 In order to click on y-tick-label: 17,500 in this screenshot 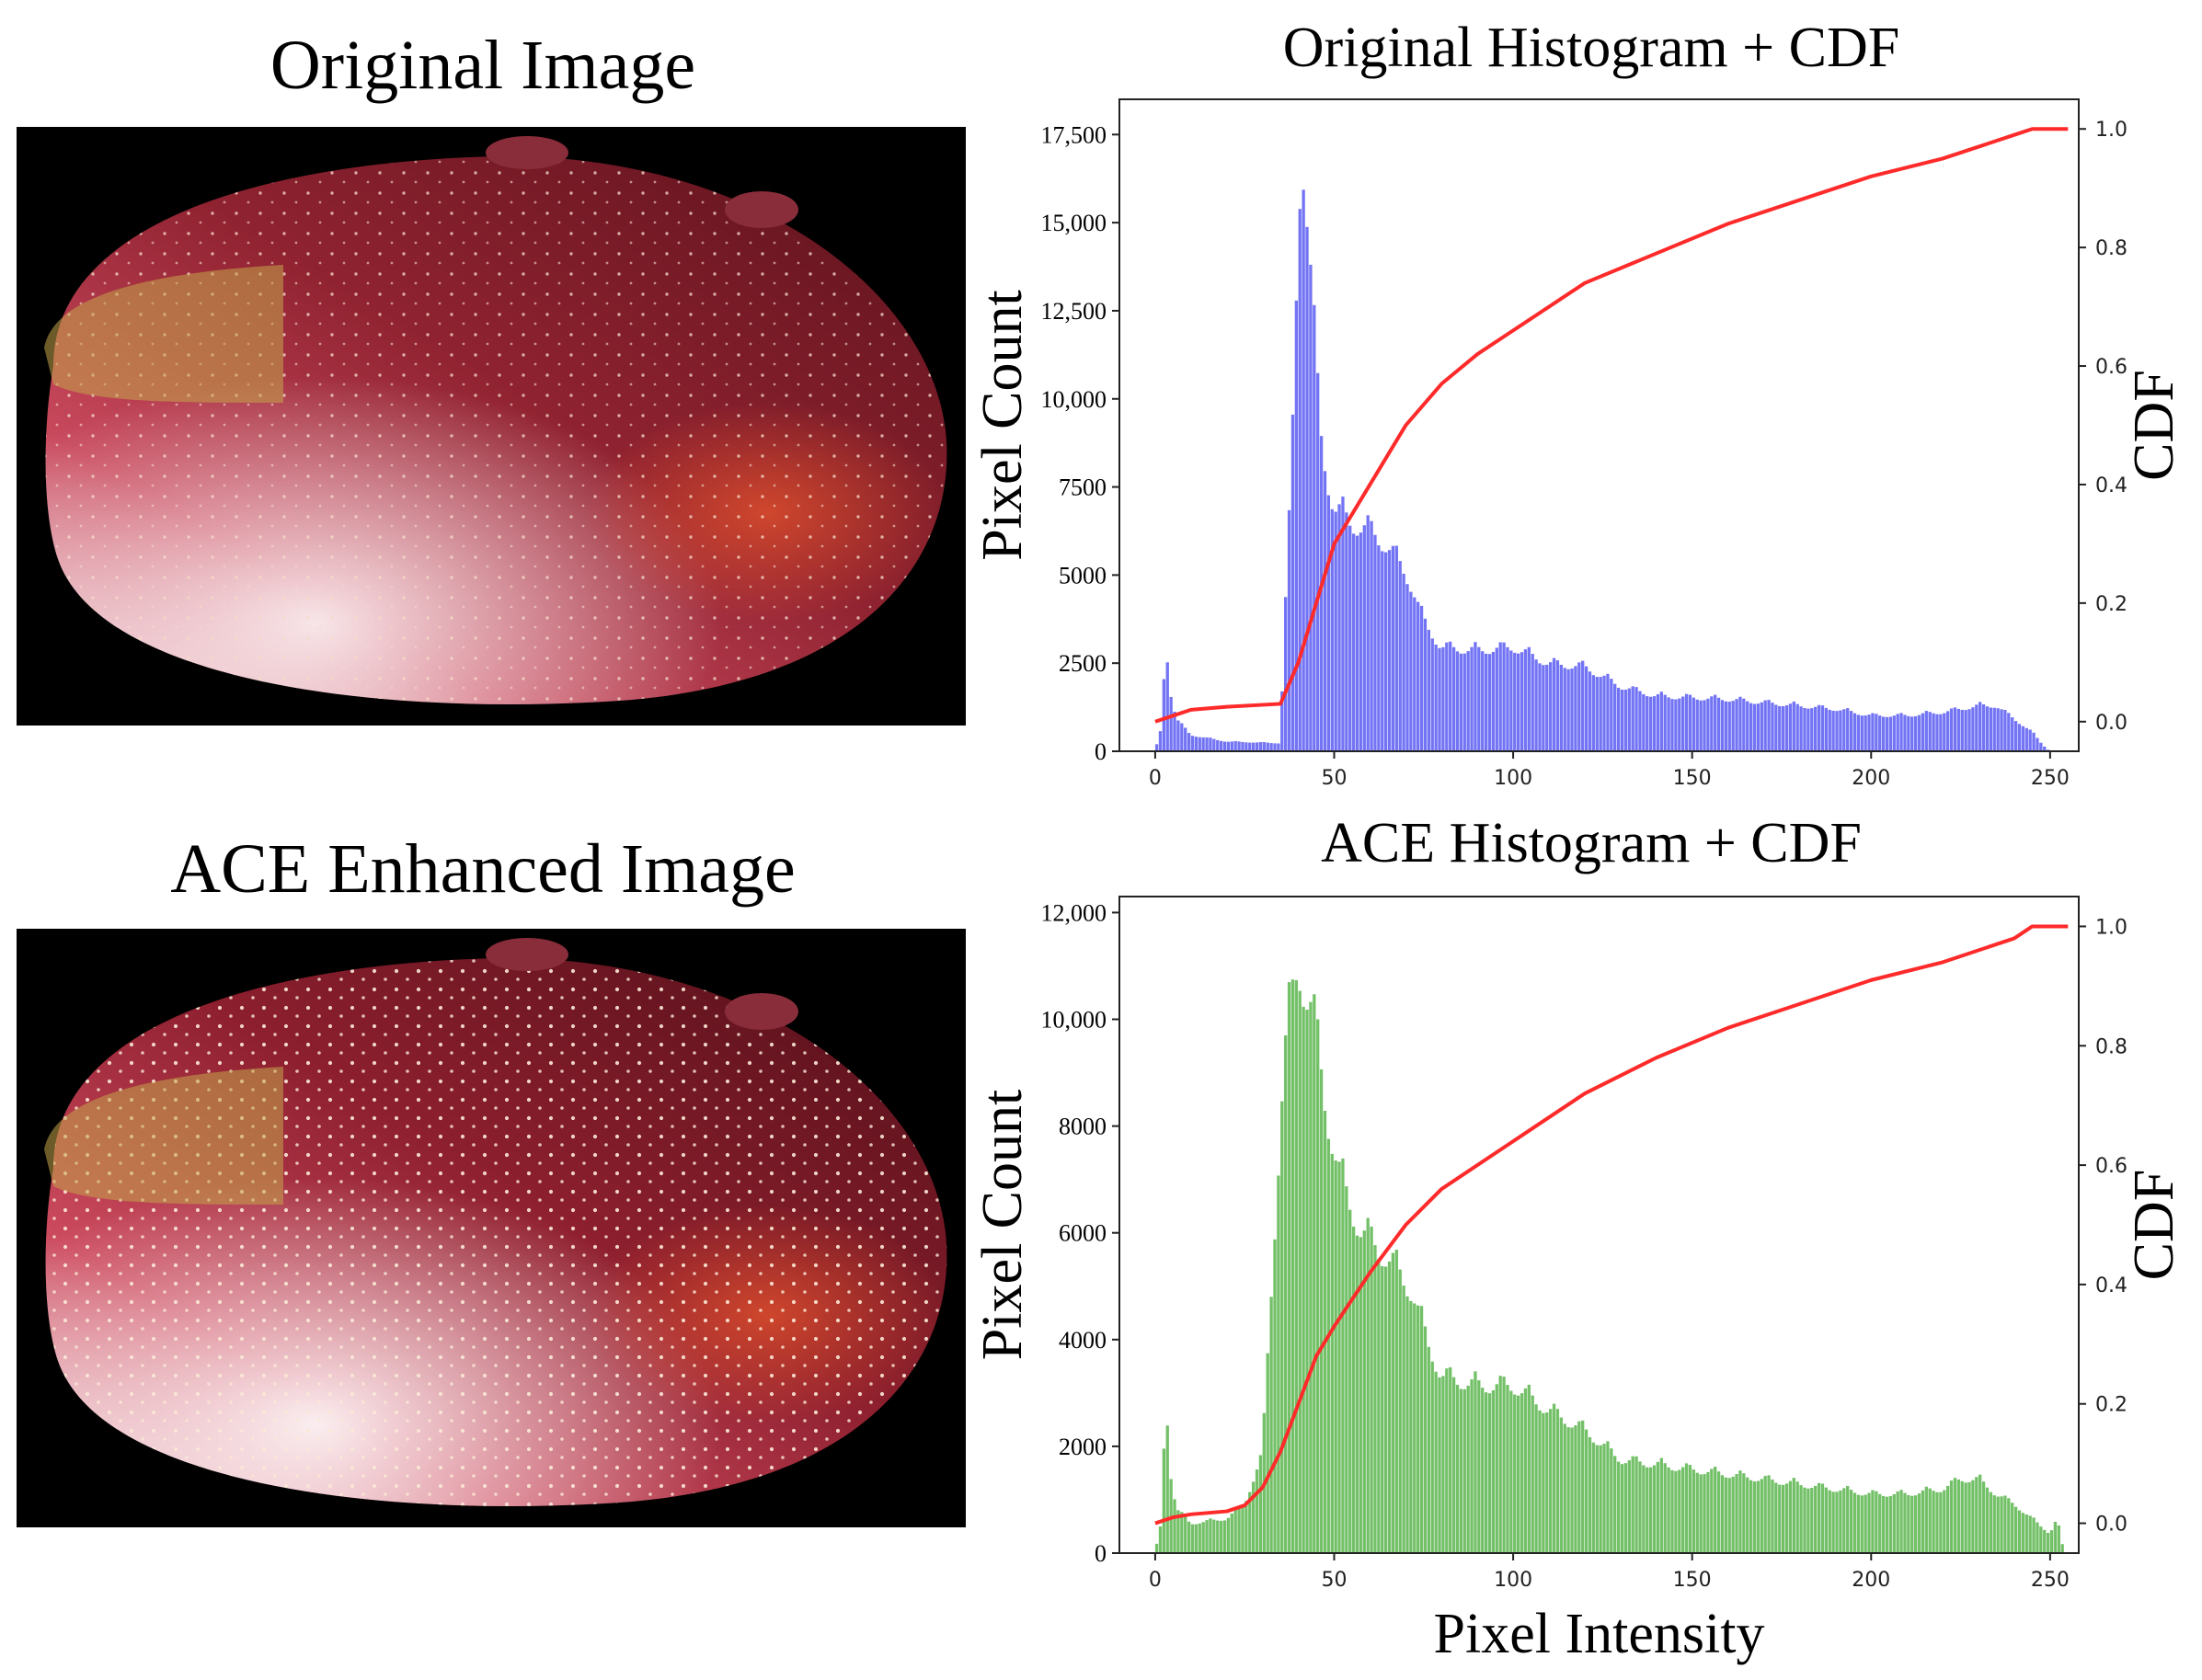, I will do `click(1074, 134)`.